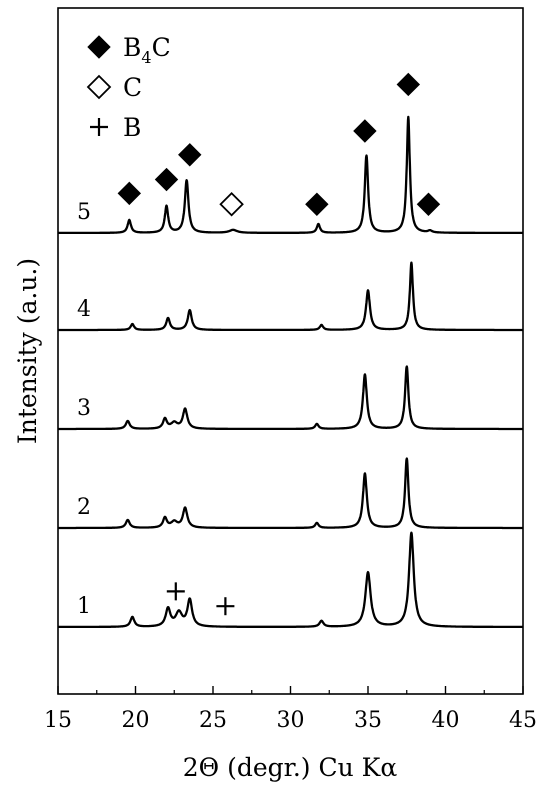 Image resolution: width=550 pixels, height=801 pixels. I want to click on trace-label-5: 5, so click(84, 212).